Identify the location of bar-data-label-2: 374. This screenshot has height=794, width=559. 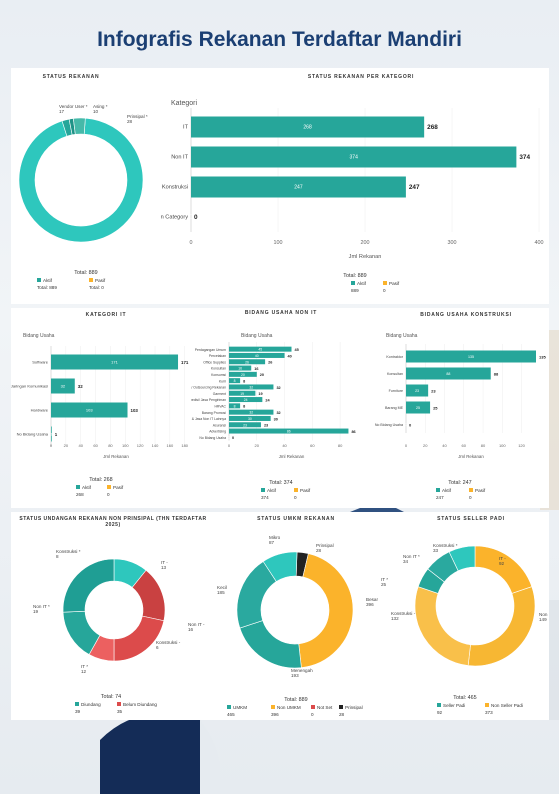
(524, 157).